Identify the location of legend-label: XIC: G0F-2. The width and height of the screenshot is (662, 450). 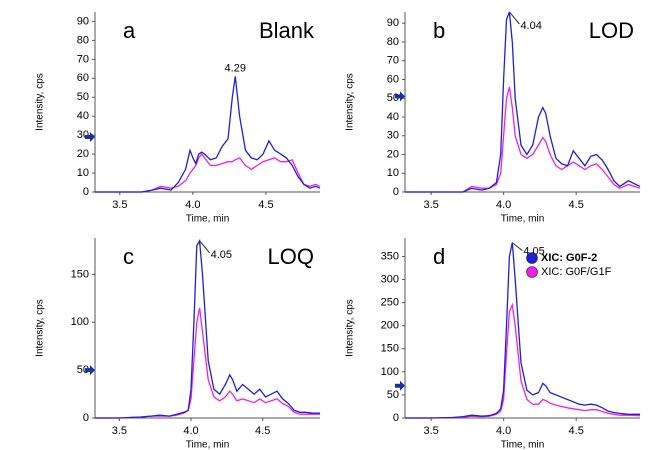
(569, 258).